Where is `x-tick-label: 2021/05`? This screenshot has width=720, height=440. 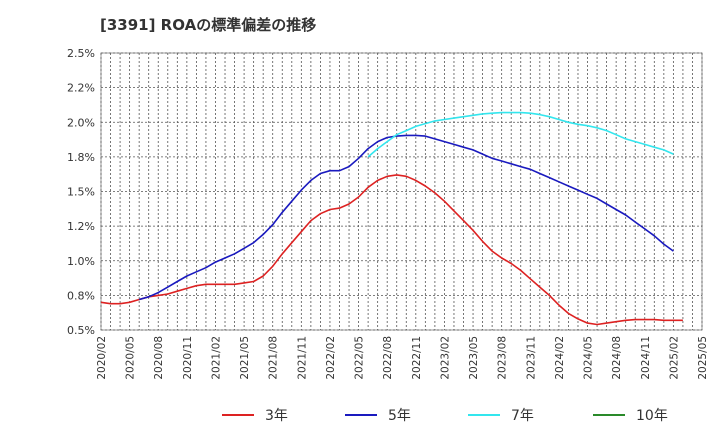 x-tick-label: 2021/05 is located at coordinates (245, 358).